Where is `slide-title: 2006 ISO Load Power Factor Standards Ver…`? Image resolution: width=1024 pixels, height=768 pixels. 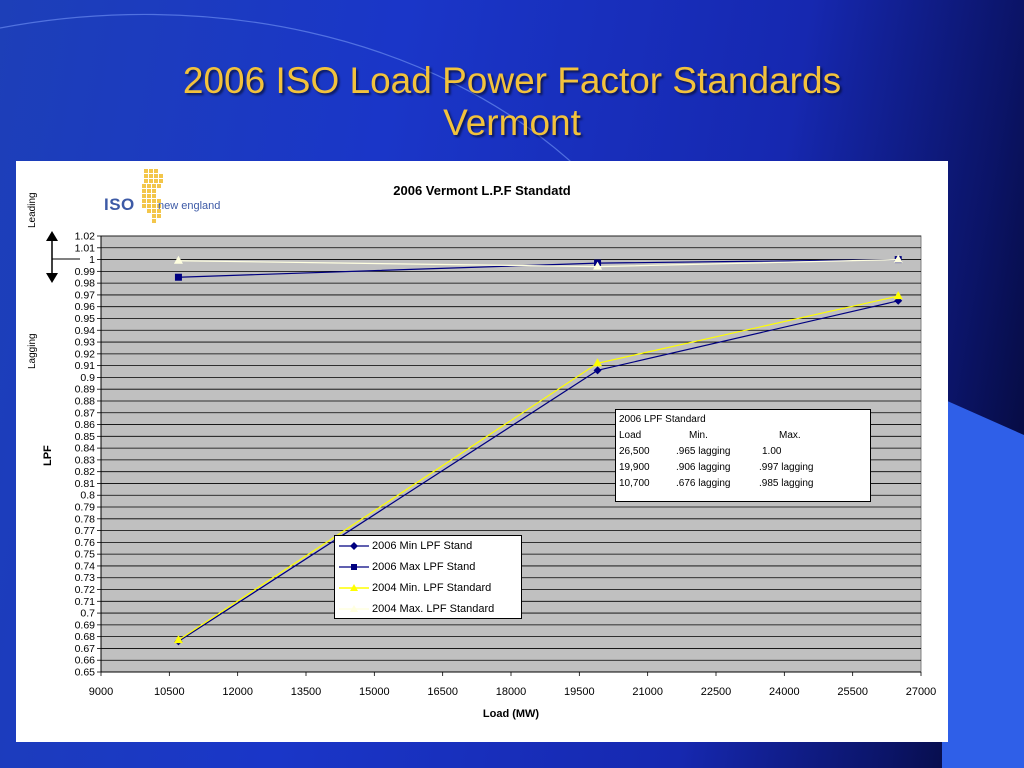
slide-title: 2006 ISO Load Power Factor Standards Ver… is located at coordinates (512, 102).